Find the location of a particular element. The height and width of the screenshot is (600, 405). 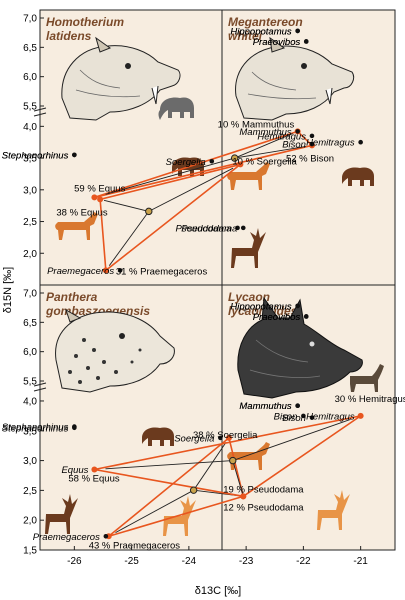

point-label-hemitragus: Hemitragus is located at coordinates (281, 136).